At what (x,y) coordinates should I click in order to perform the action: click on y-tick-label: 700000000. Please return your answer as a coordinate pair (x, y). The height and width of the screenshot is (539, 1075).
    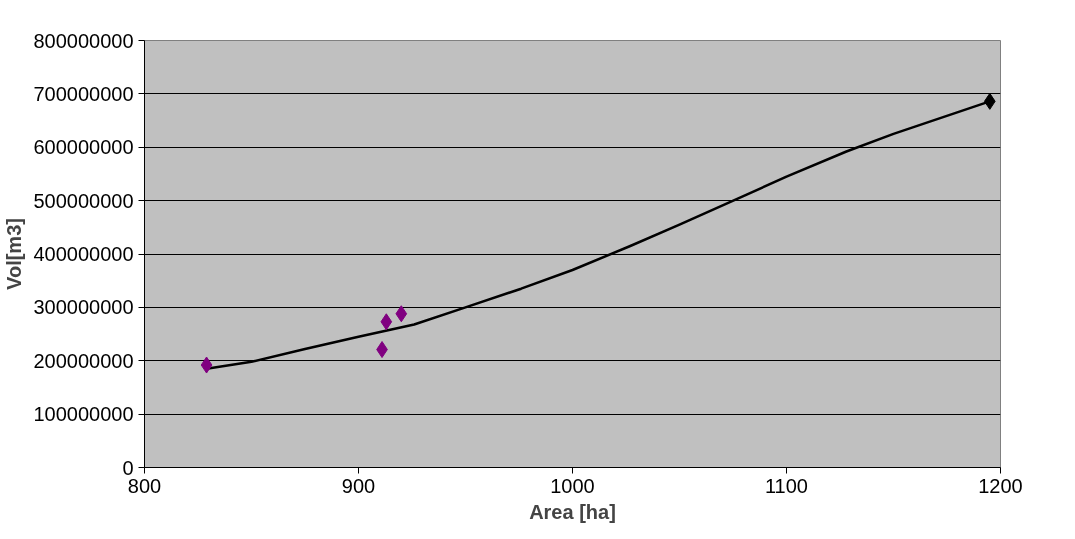
    Looking at the image, I should click on (83, 93).